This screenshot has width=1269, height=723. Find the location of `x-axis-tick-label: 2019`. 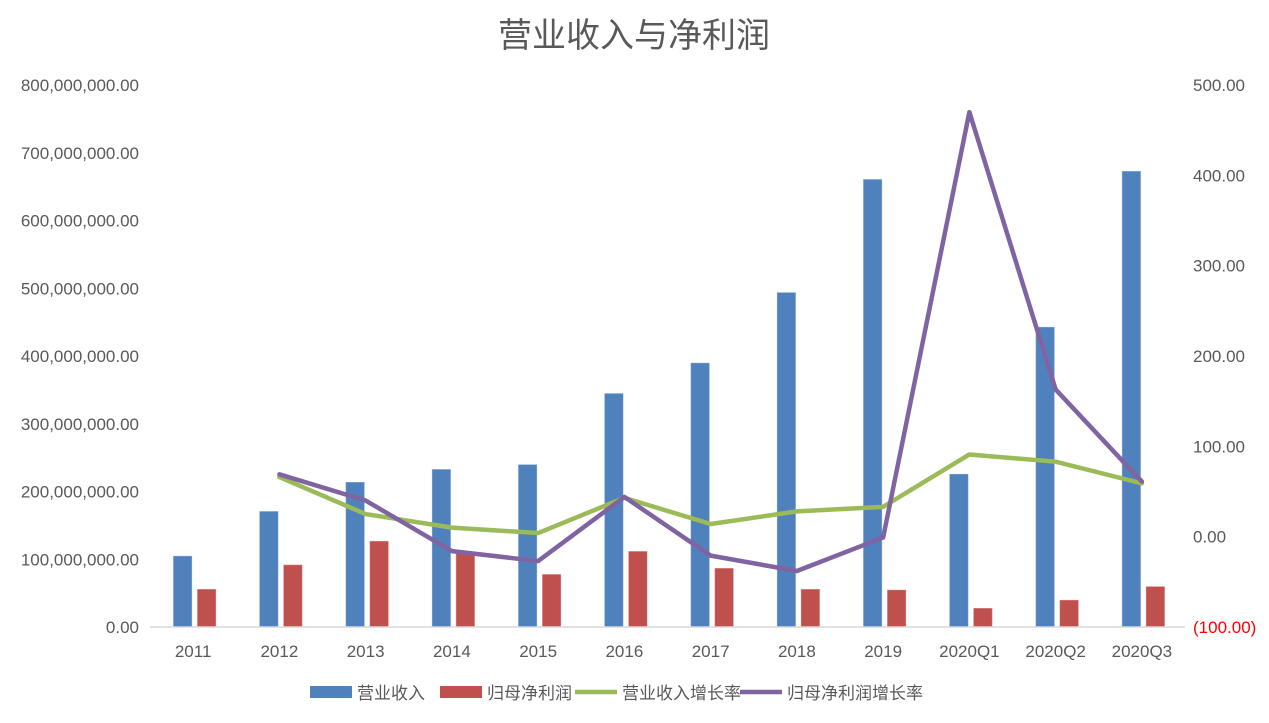

x-axis-tick-label: 2019 is located at coordinates (883, 651).